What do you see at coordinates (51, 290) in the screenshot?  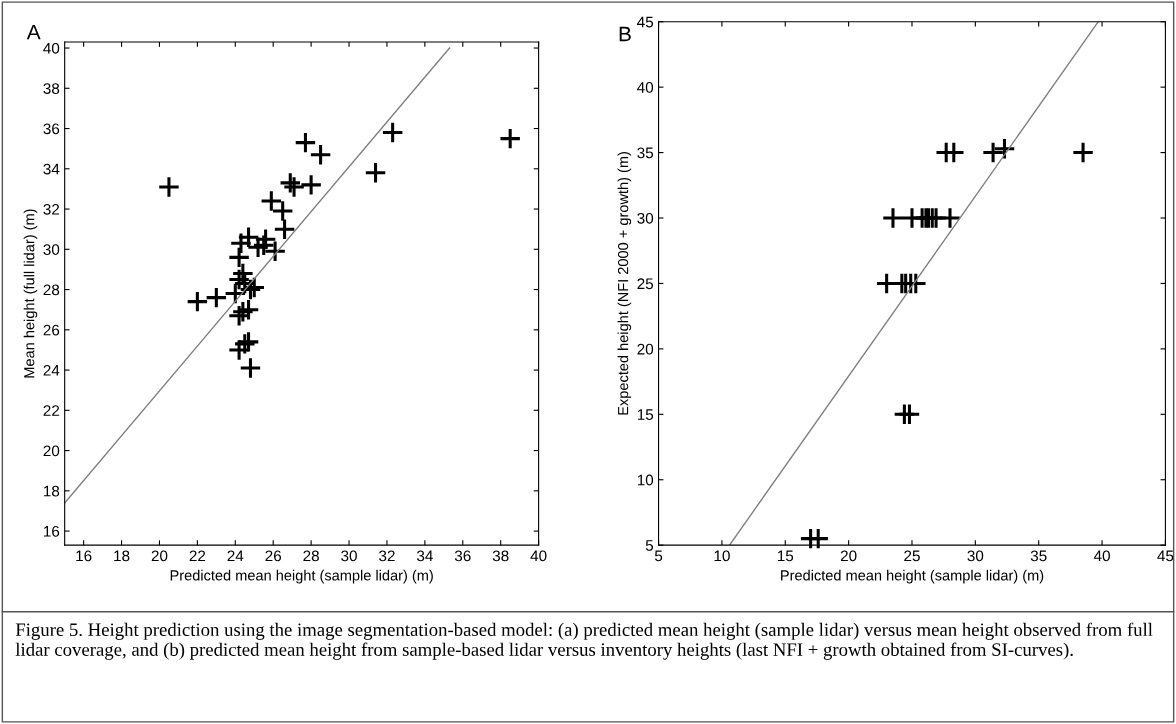 I see `y-tick-label: 28` at bounding box center [51, 290].